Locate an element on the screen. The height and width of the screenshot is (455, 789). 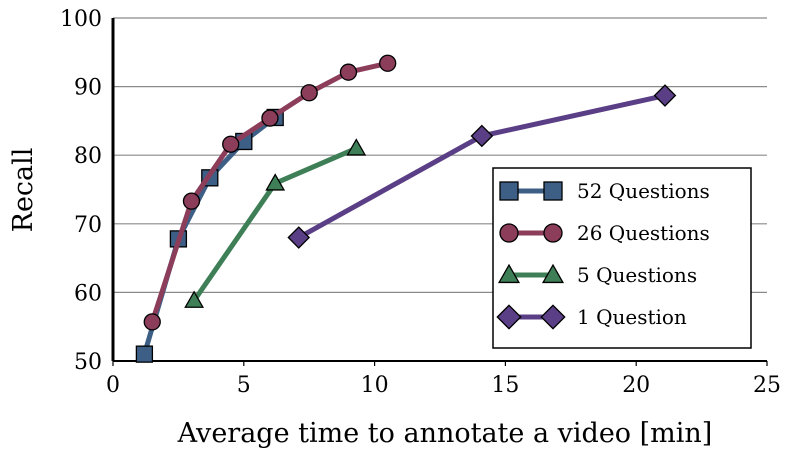
y-axis-label: Recall is located at coordinates (23, 190).